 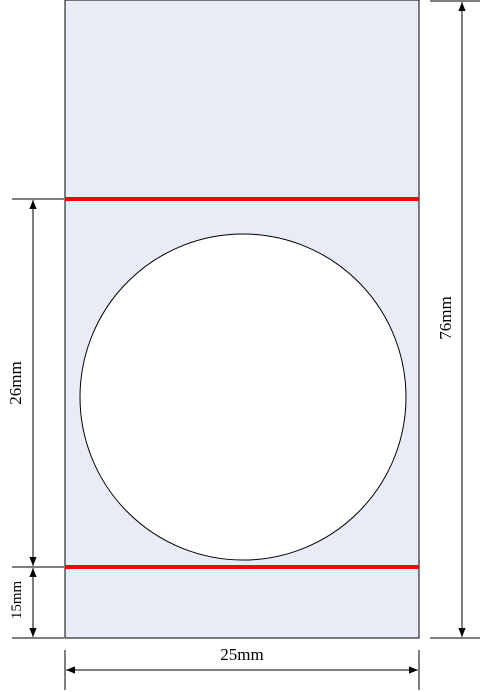 What do you see at coordinates (241, 654) in the screenshot?
I see `width-label: 25mm` at bounding box center [241, 654].